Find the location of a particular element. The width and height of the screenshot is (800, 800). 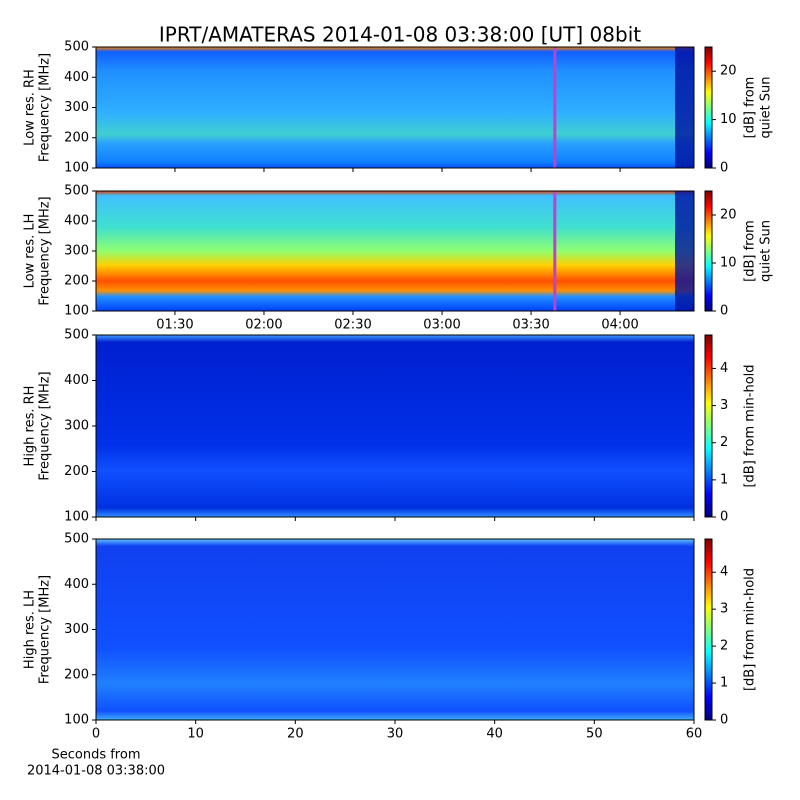

x-tick-label: 01:30 is located at coordinates (174, 325).